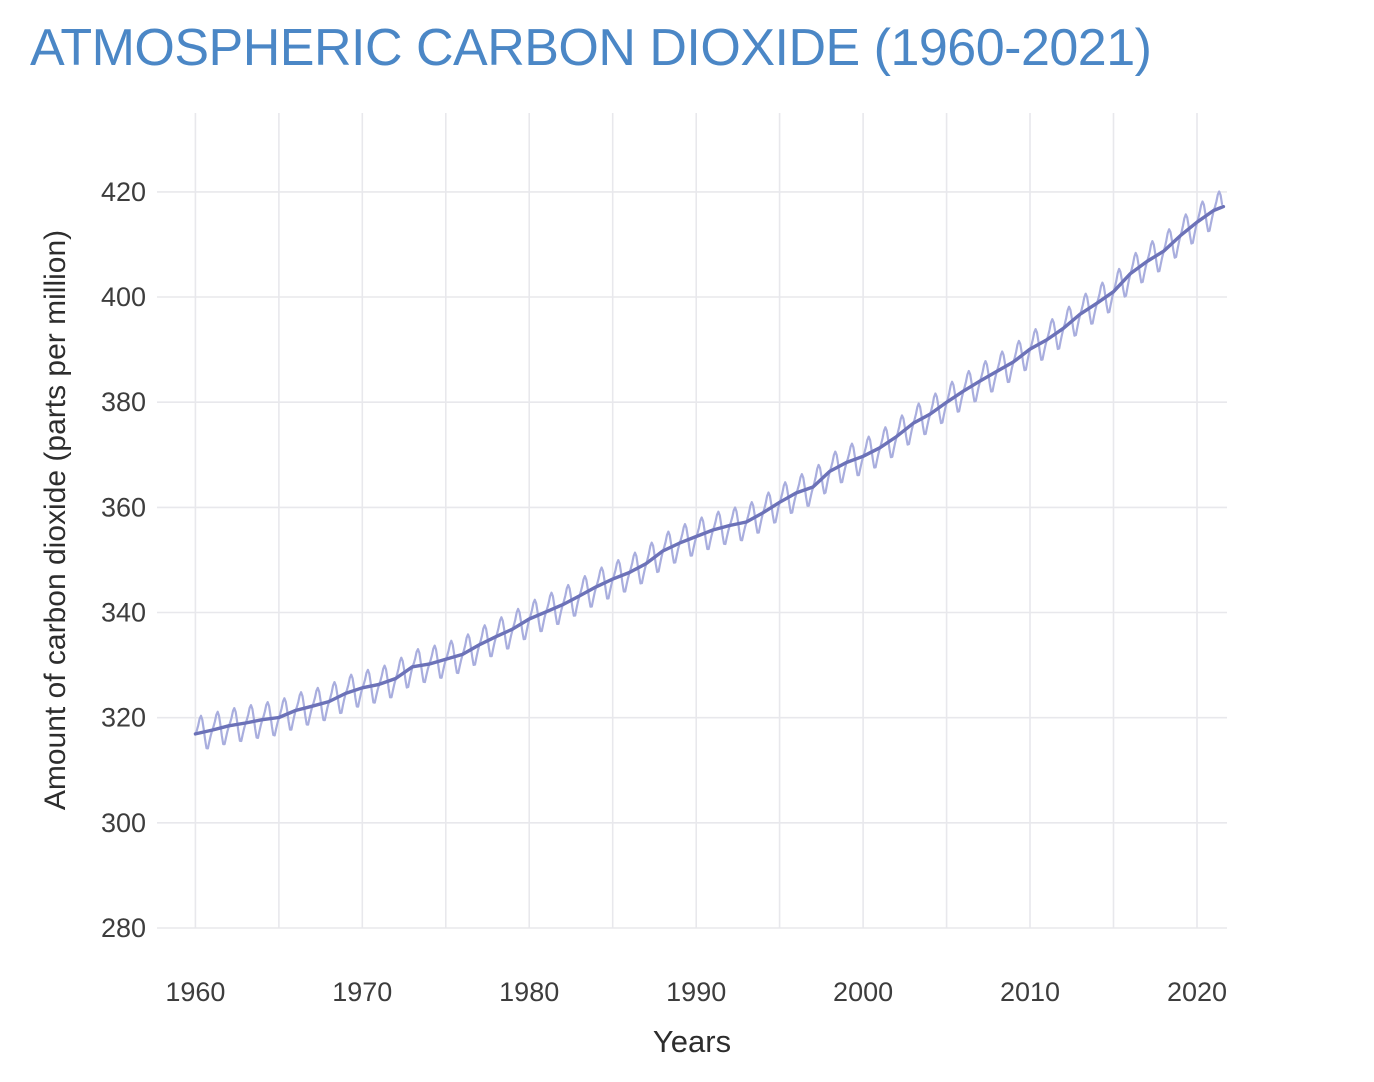 This screenshot has height=1082, width=1374. What do you see at coordinates (1197, 992) in the screenshot?
I see `svg-text: 2020` at bounding box center [1197, 992].